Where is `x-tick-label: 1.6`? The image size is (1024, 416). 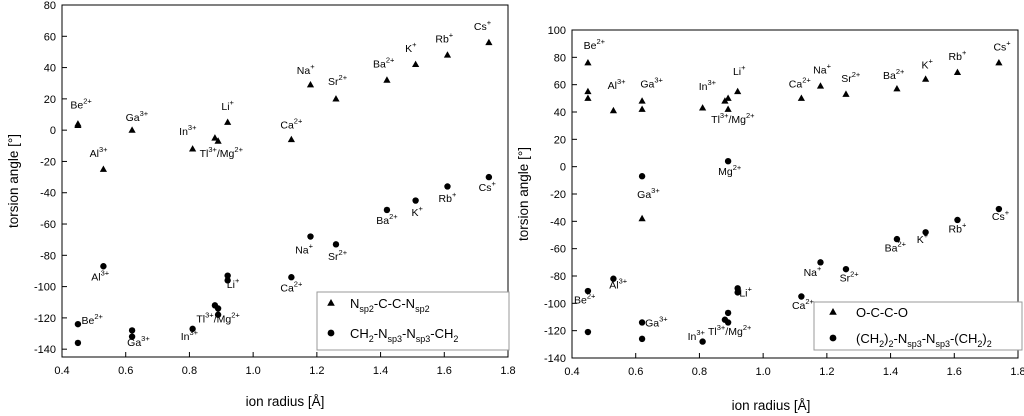 x-tick-label: 1.6 is located at coordinates (444, 371).